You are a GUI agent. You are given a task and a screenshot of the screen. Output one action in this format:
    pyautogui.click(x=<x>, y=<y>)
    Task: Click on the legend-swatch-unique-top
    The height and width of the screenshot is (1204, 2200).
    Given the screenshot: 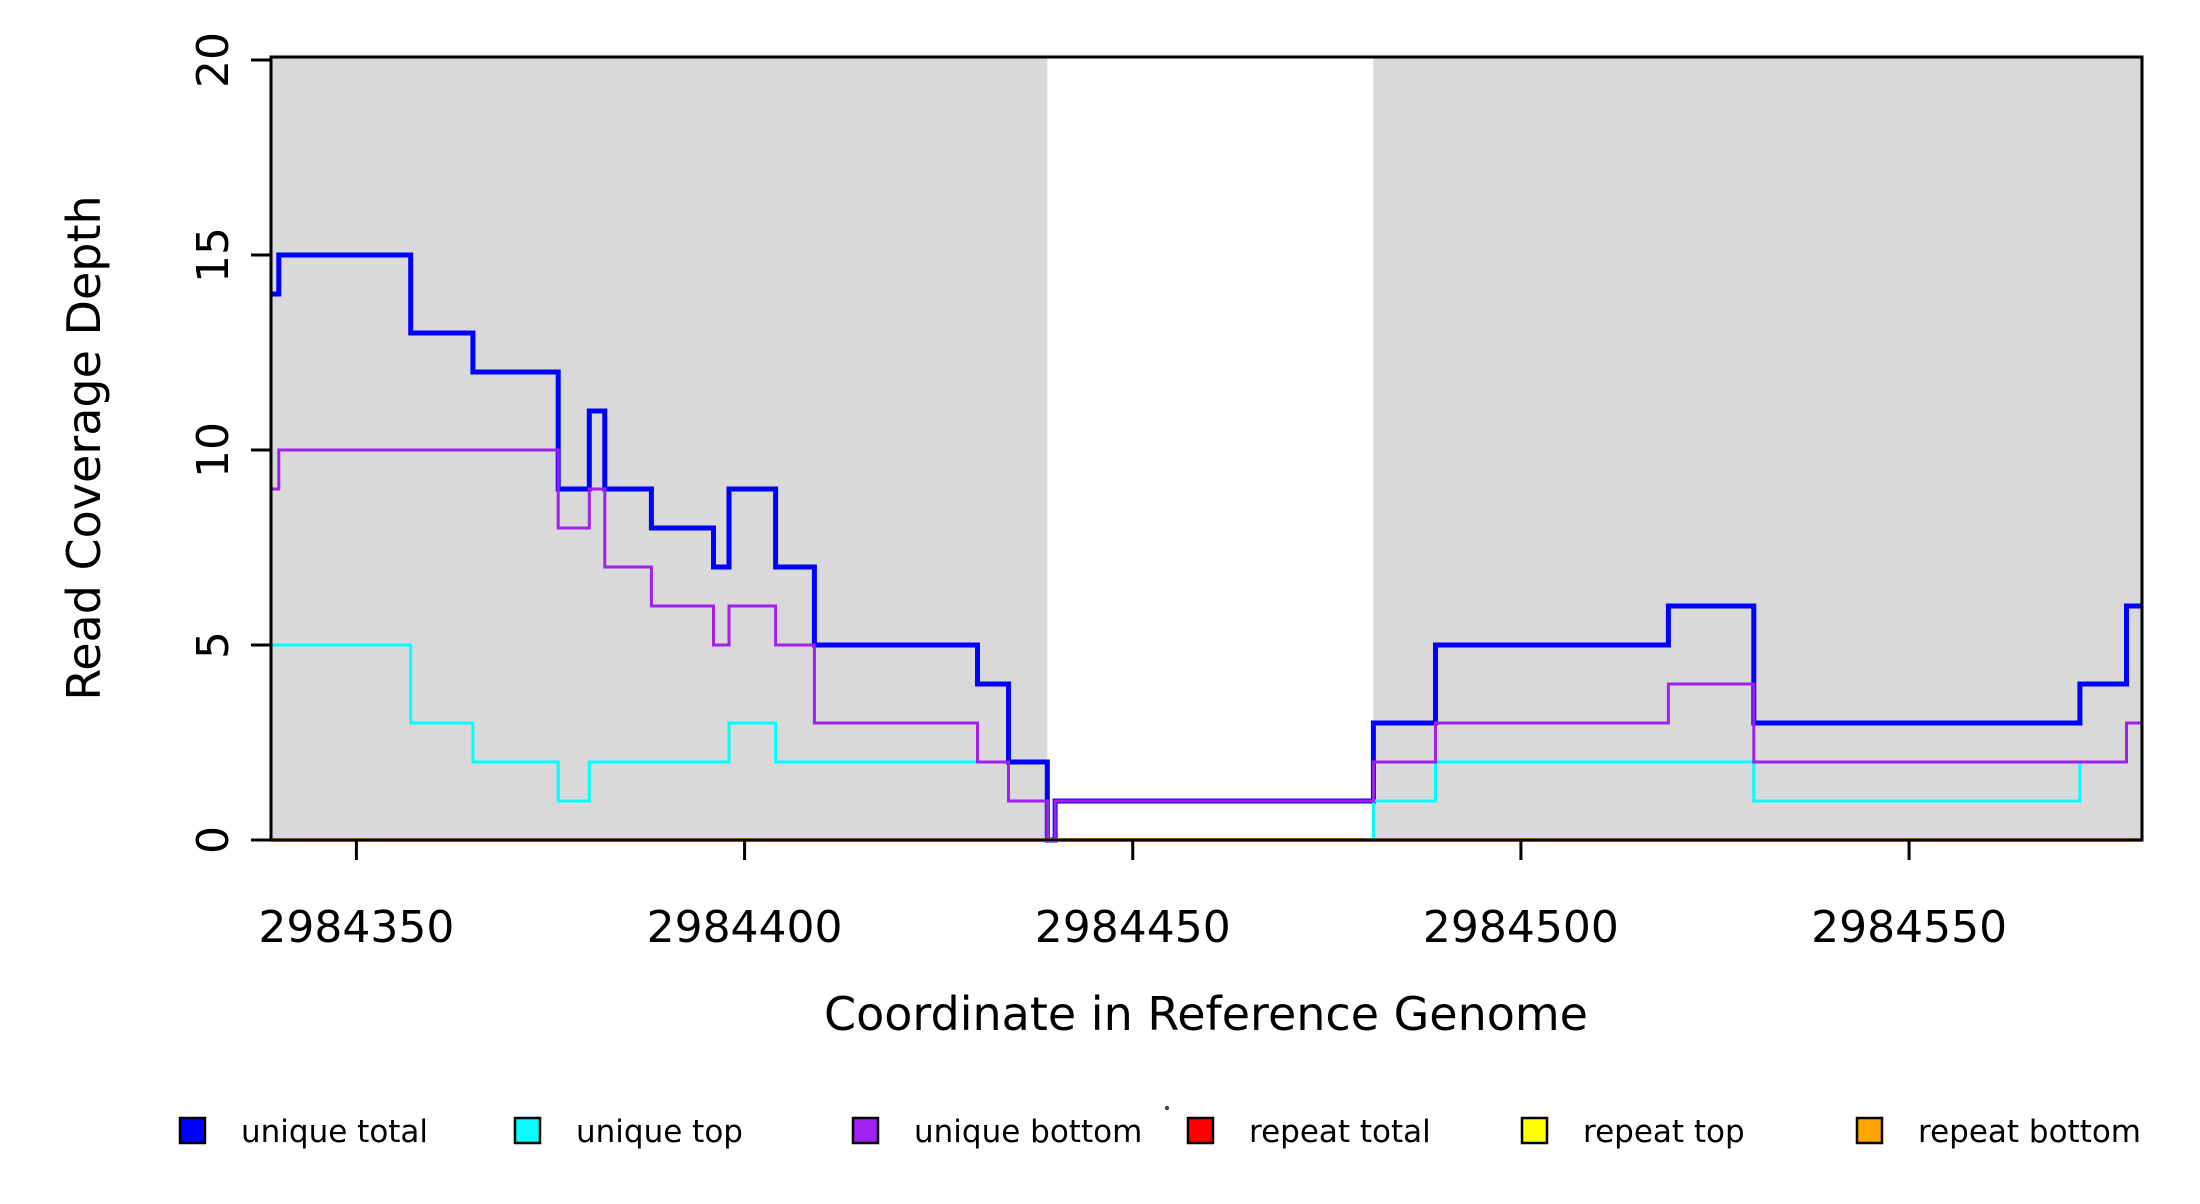 What is the action you would take?
    pyautogui.click(x=527, y=1130)
    